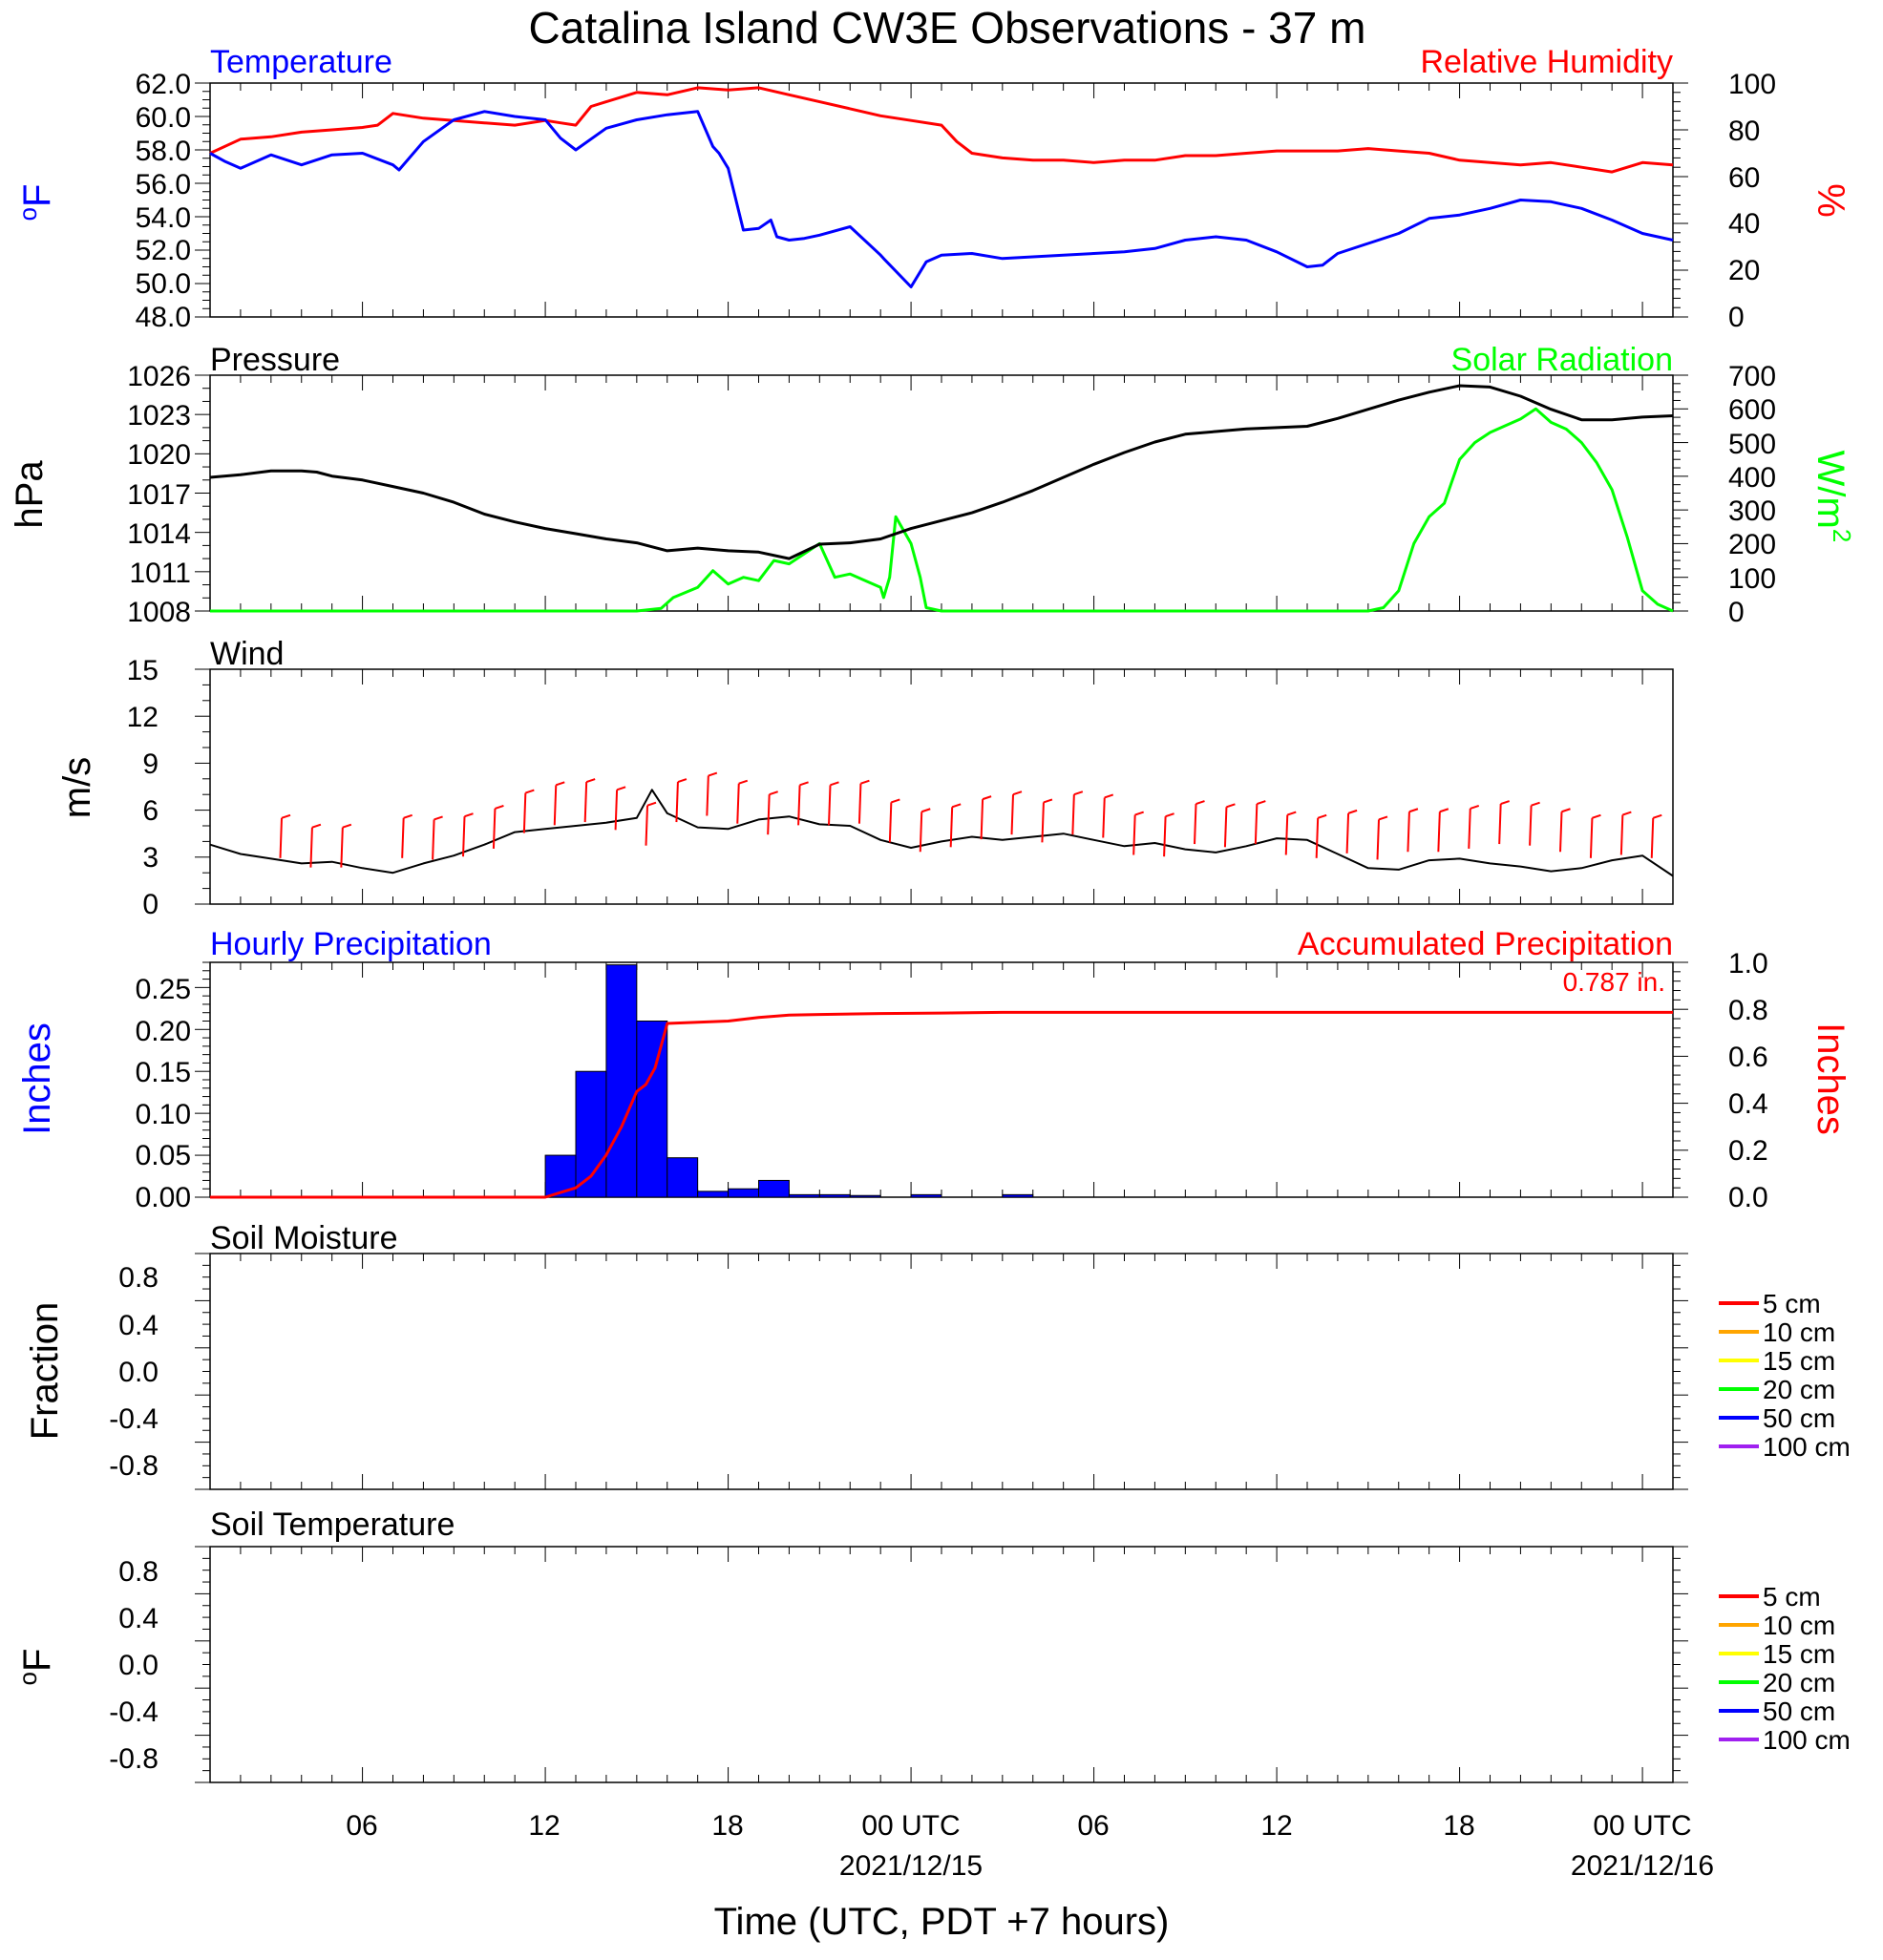 This screenshot has height=1960, width=1883. I want to click on time-tick-date: 2021/12/15, so click(911, 1866).